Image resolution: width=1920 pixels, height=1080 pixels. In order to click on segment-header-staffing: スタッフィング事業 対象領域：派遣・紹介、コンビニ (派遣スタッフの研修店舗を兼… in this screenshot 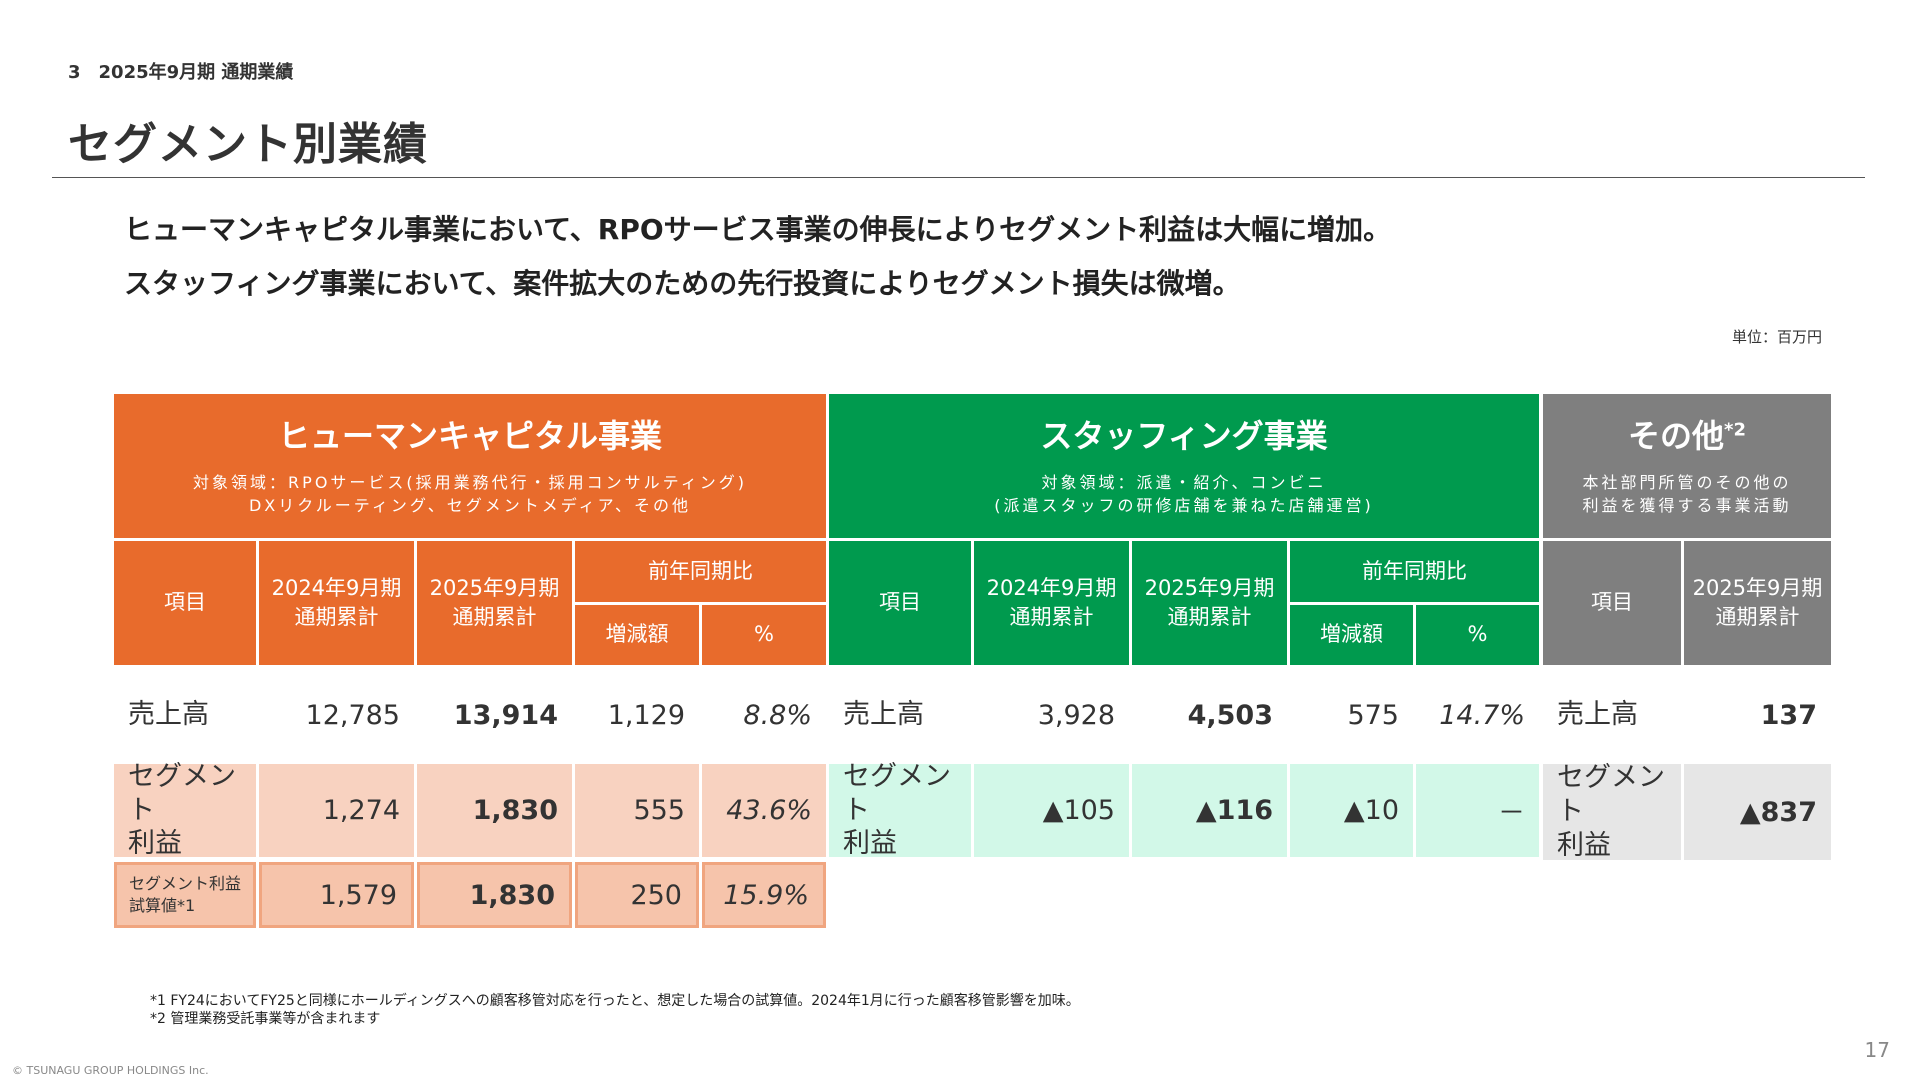, I will do `click(1184, 466)`.